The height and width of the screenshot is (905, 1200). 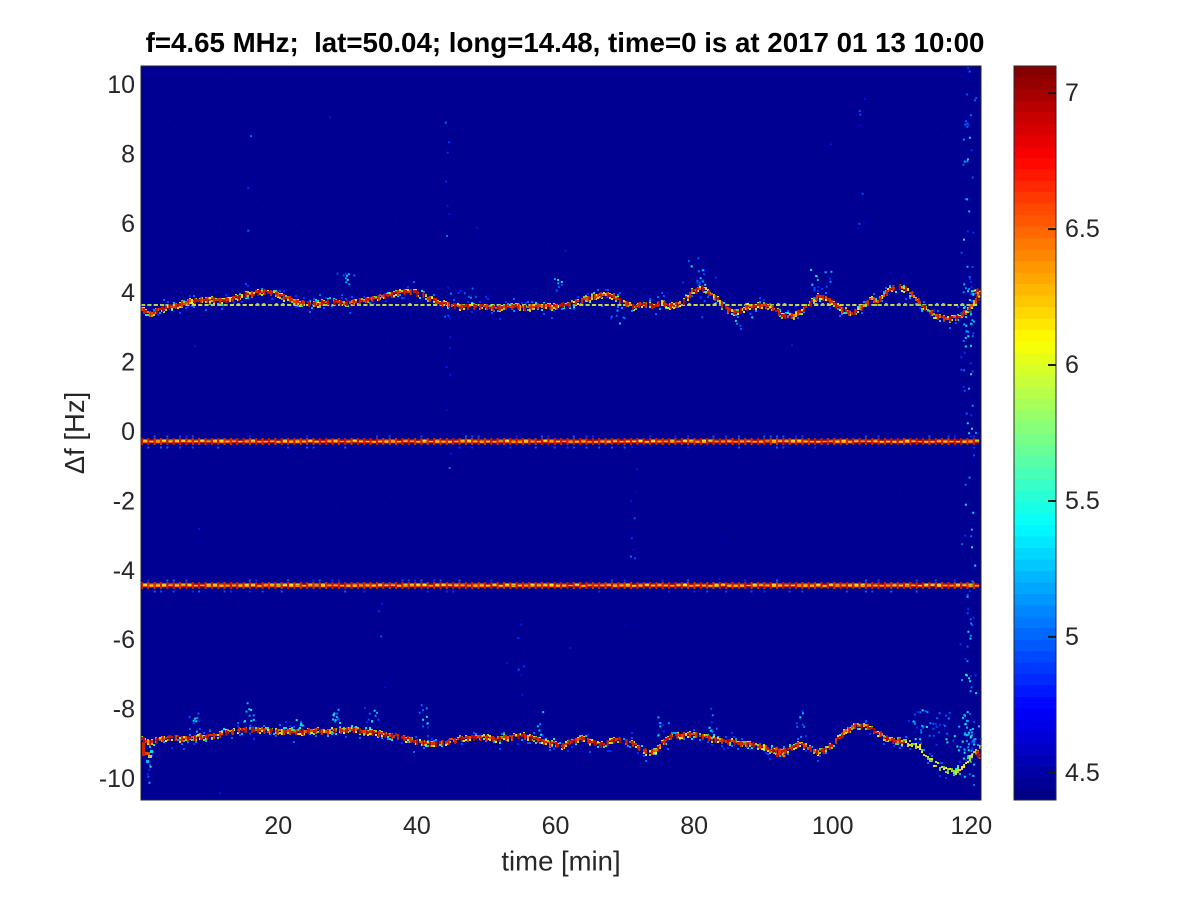 What do you see at coordinates (560, 861) in the screenshot?
I see `svg-text: time [min]` at bounding box center [560, 861].